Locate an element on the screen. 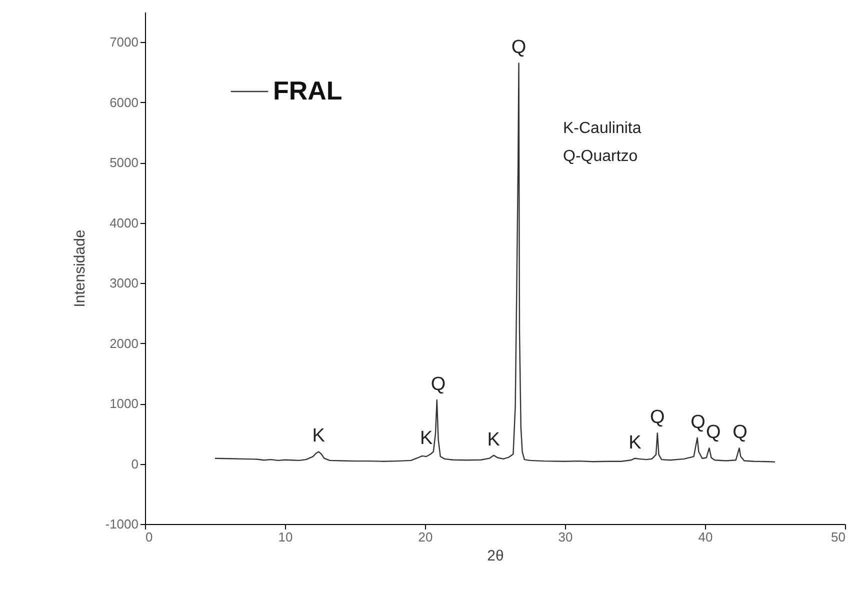  legend-label: FRAL is located at coordinates (307, 91).